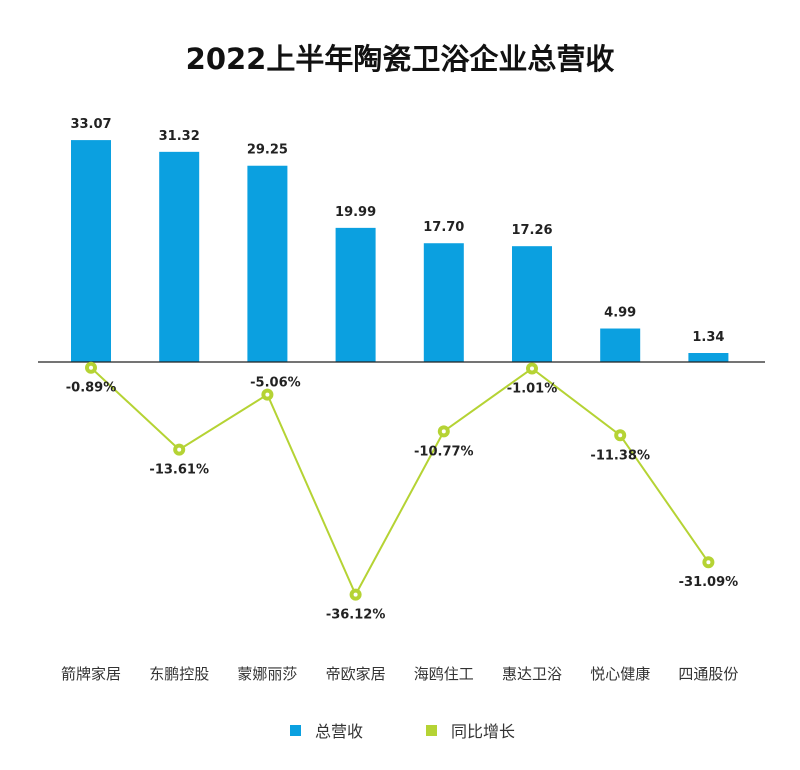  I want to click on bar-value-label: 17.26, so click(531, 230).